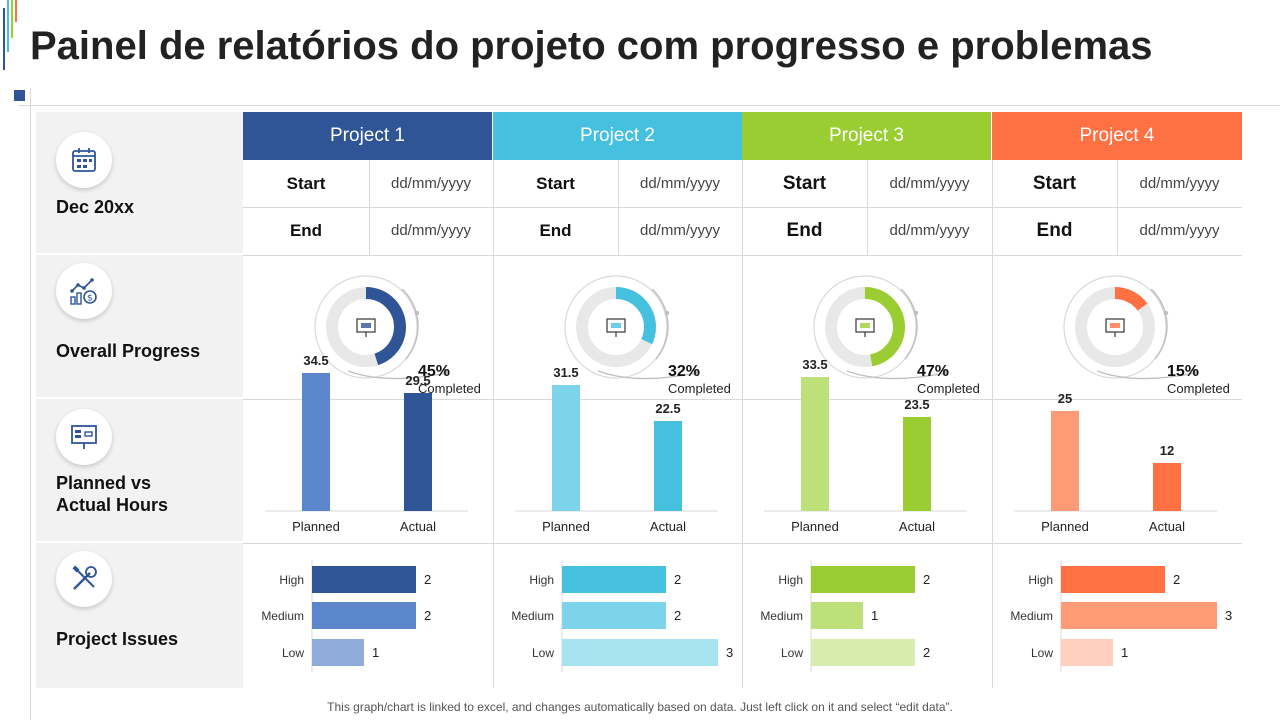  What do you see at coordinates (1159, 324) in the screenshot?
I see `project-4-donut-arrow-arc` at bounding box center [1159, 324].